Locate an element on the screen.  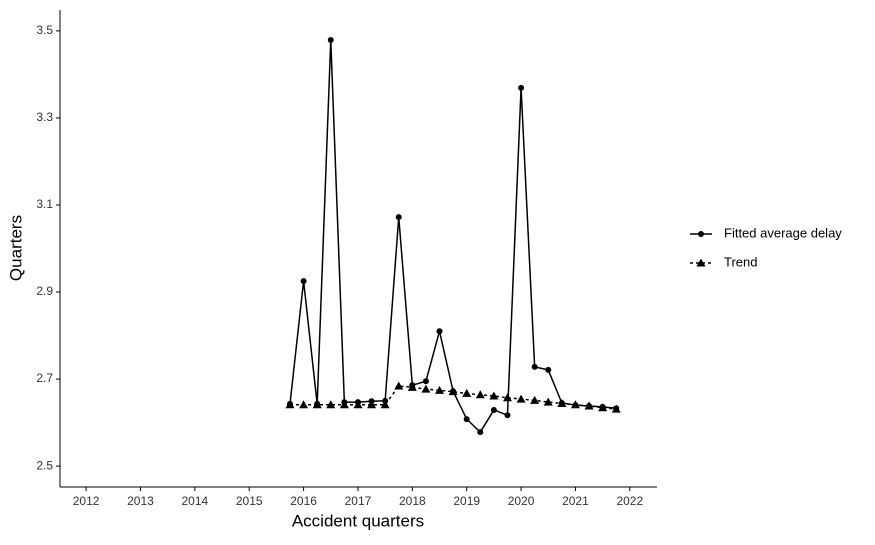
x-tick-label: 2017 is located at coordinates (358, 501).